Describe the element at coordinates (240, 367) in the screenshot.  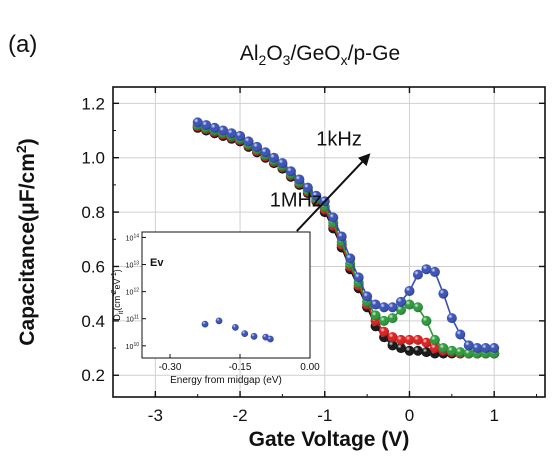
I see `inset-x-tick-label: -0.15` at that location.